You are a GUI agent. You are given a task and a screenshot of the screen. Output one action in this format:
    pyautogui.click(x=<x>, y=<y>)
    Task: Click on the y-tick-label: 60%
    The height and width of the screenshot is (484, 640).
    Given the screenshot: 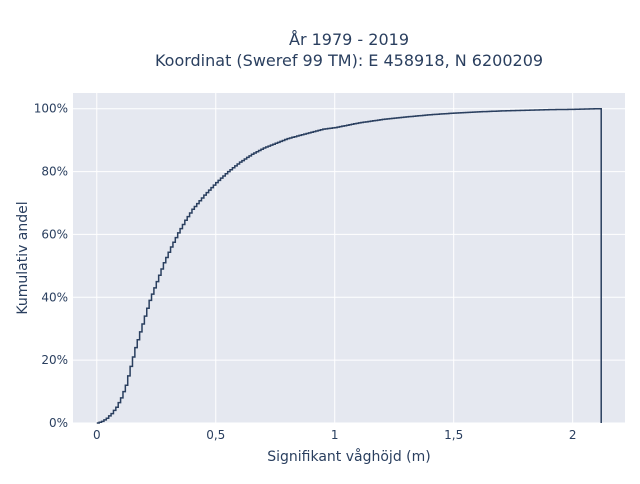 What is the action you would take?
    pyautogui.click(x=54, y=234)
    